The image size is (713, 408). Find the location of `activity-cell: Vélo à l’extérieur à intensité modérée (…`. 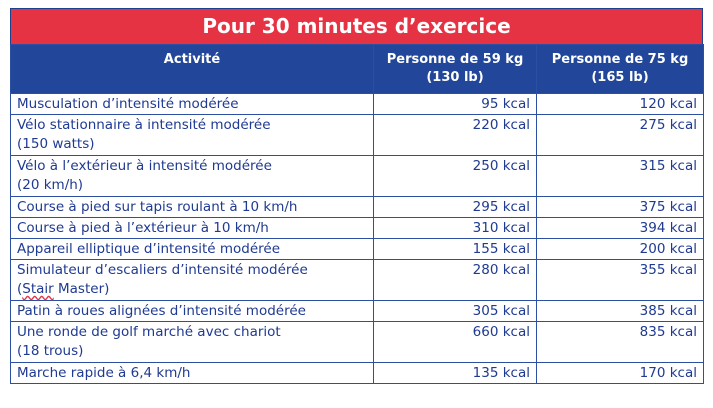

activity-cell: Vélo à l’extérieur à intensité modérée (… is located at coordinates (192, 176).